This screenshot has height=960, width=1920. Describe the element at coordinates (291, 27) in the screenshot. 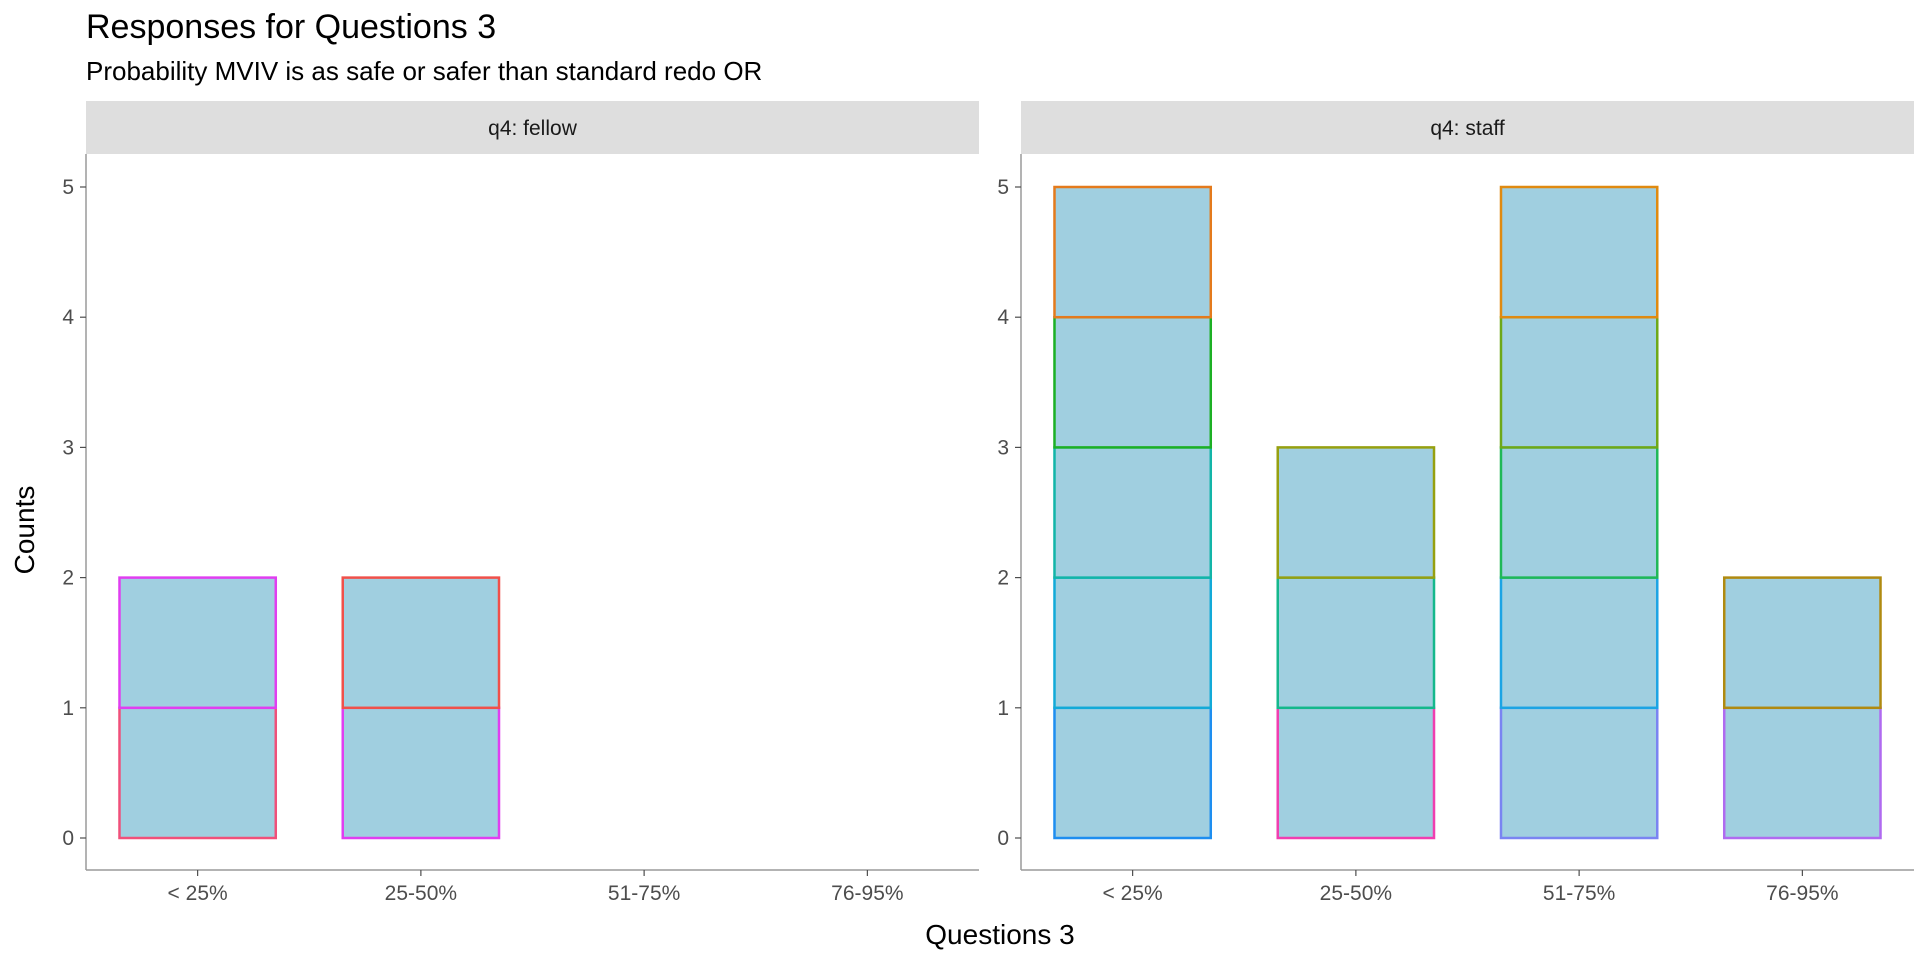

I see `chart-title: Responses for Questions 3` at that location.